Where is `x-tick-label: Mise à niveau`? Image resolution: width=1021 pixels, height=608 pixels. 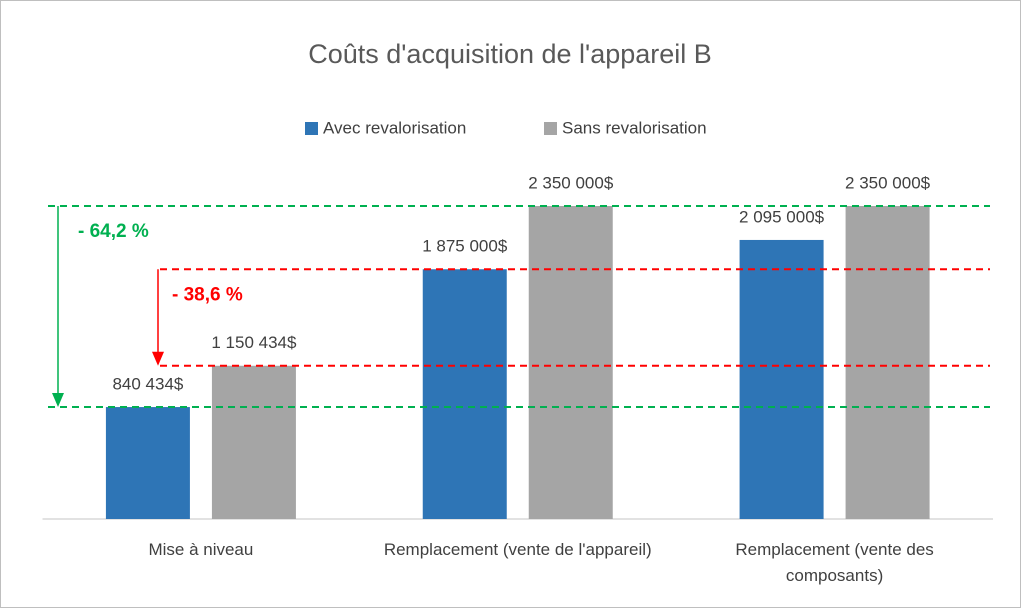 x-tick-label: Mise à niveau is located at coordinates (201, 549).